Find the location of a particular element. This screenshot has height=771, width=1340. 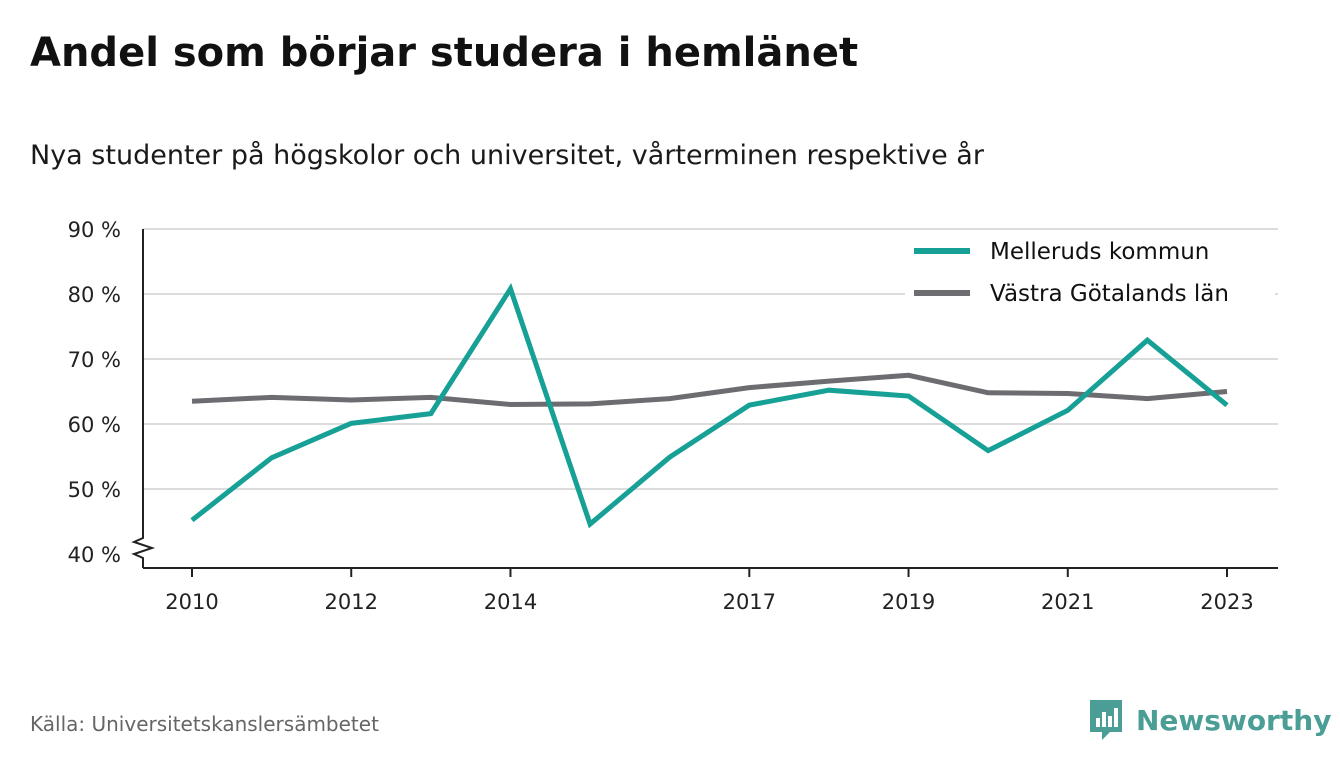

legend-label: Västra Götalands län is located at coordinates (1109, 294).